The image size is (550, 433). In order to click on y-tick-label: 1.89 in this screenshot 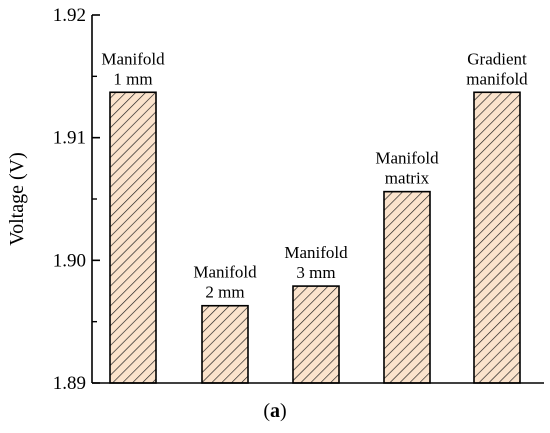, I will do `click(69, 383)`.